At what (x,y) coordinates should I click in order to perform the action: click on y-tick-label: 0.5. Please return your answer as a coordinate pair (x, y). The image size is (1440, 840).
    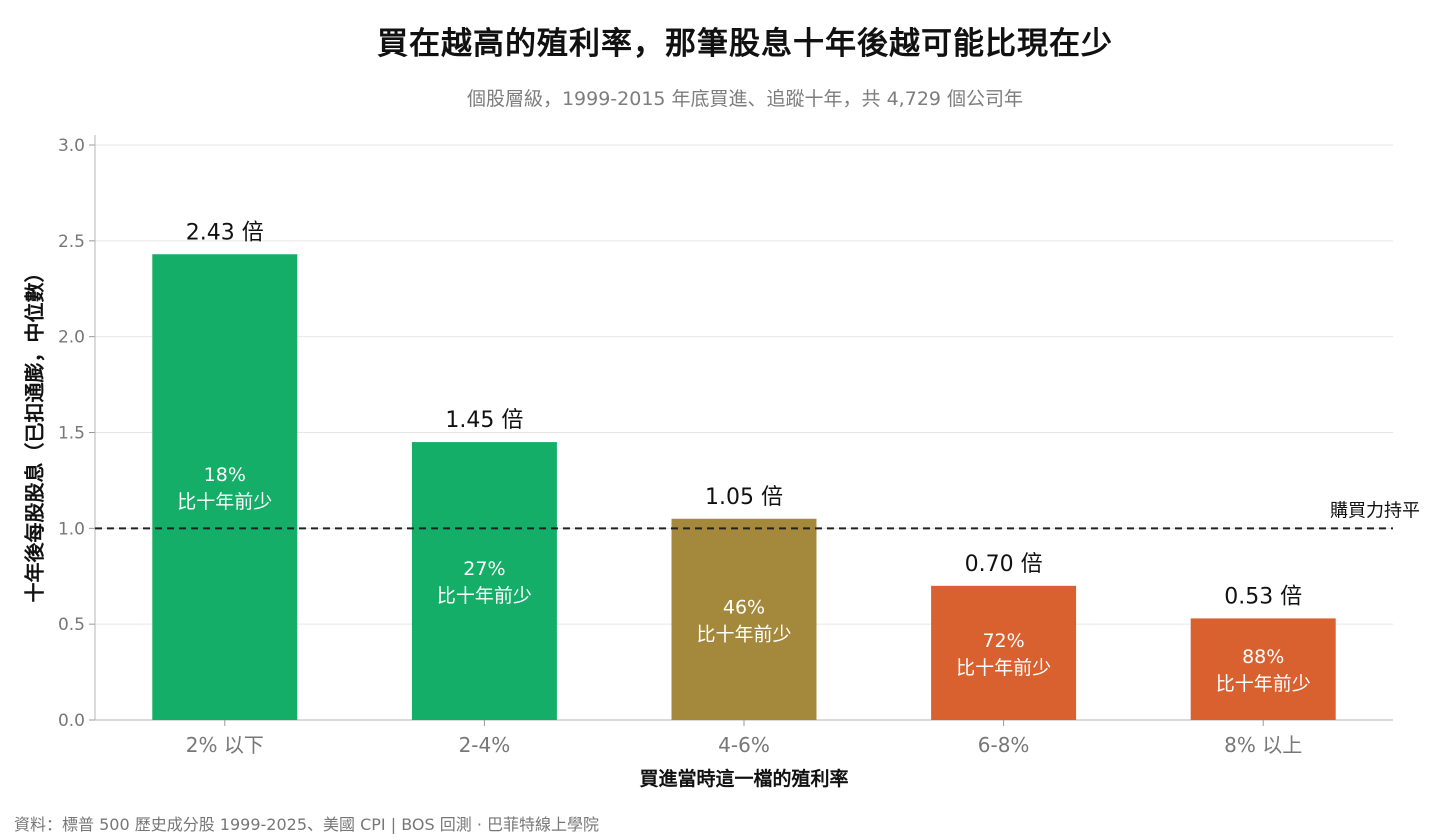
    Looking at the image, I should click on (71, 625).